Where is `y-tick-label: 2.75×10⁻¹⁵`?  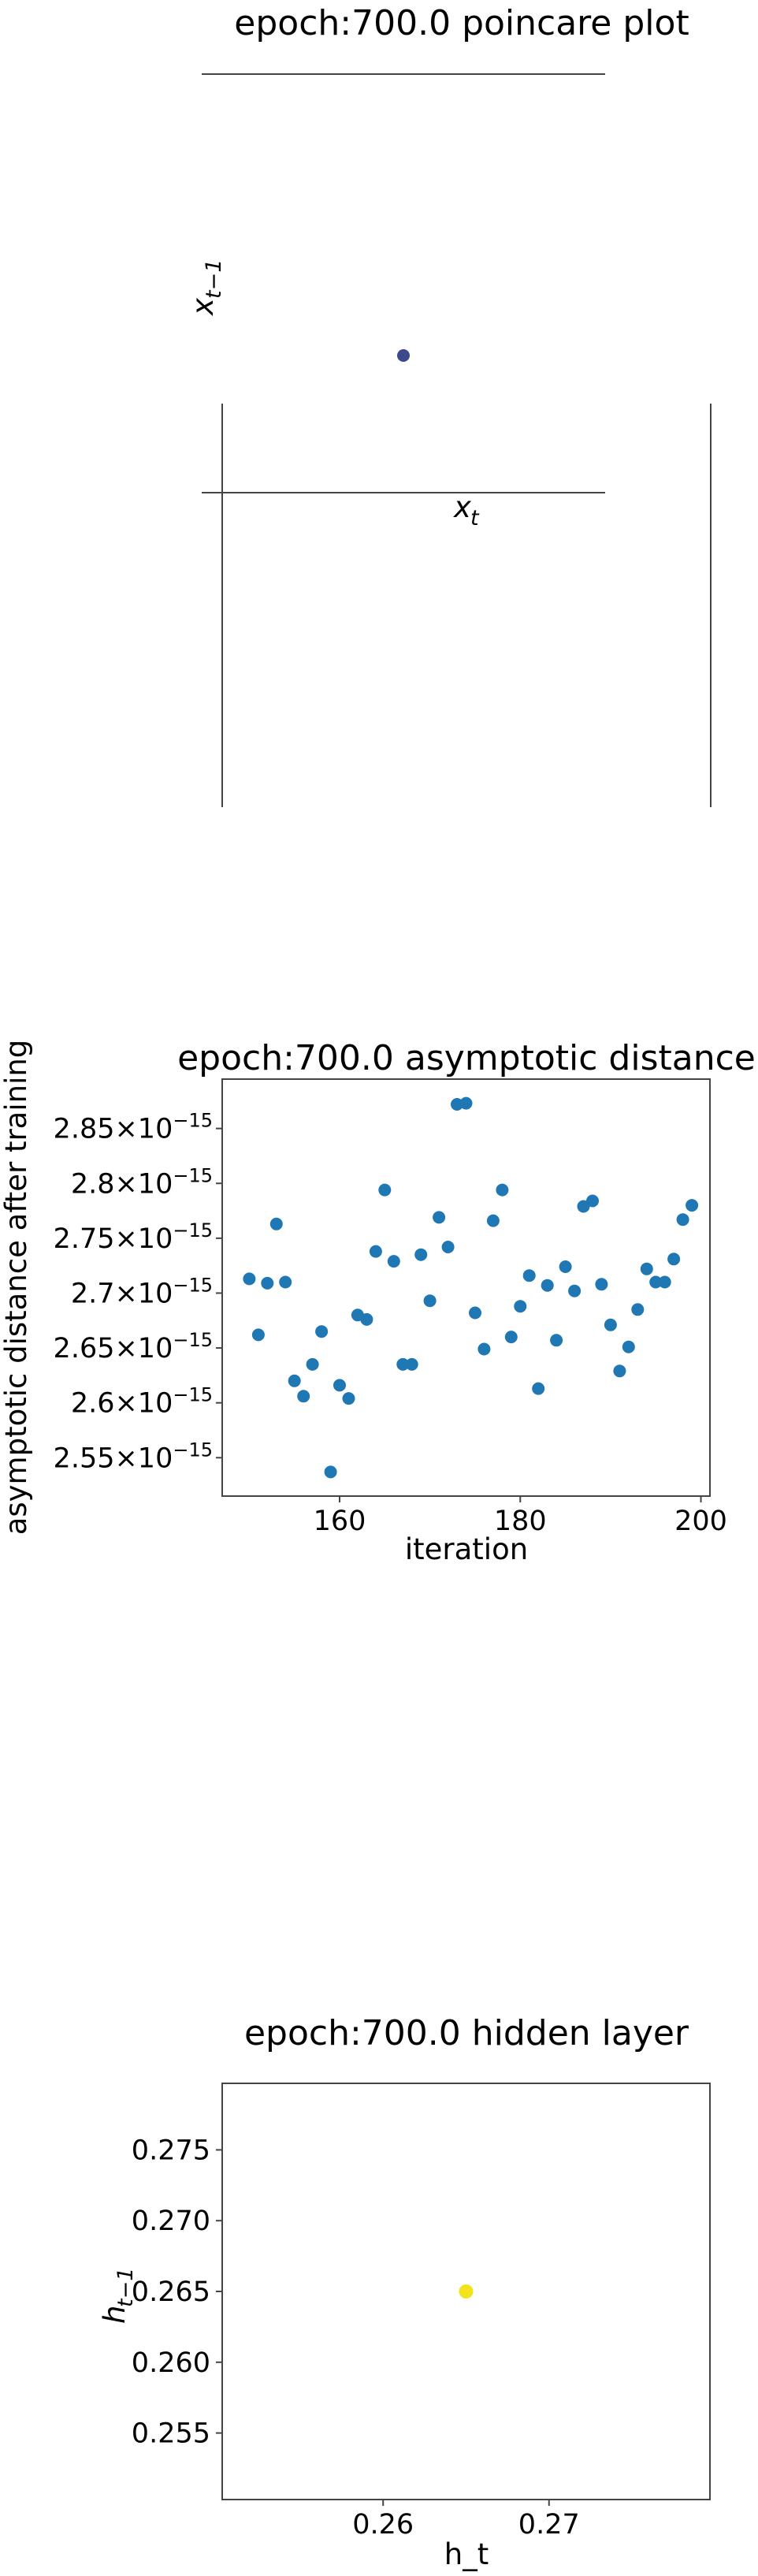
y-tick-label: 2.75×10⁻¹⁵ is located at coordinates (133, 1237).